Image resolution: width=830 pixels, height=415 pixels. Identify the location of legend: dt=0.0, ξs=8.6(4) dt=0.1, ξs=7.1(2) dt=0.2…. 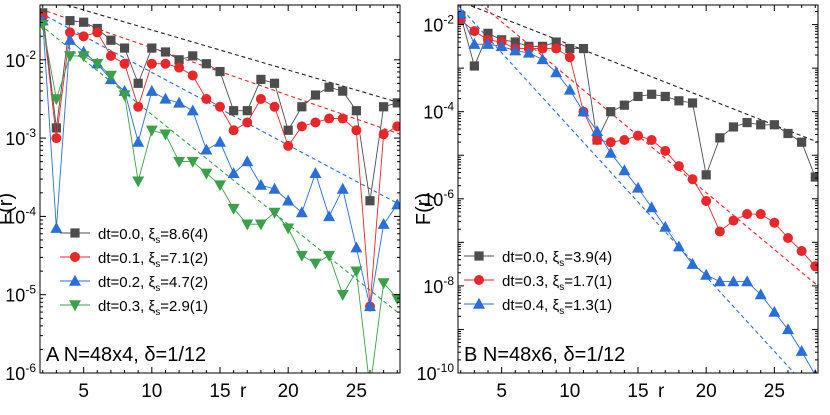
(134, 272).